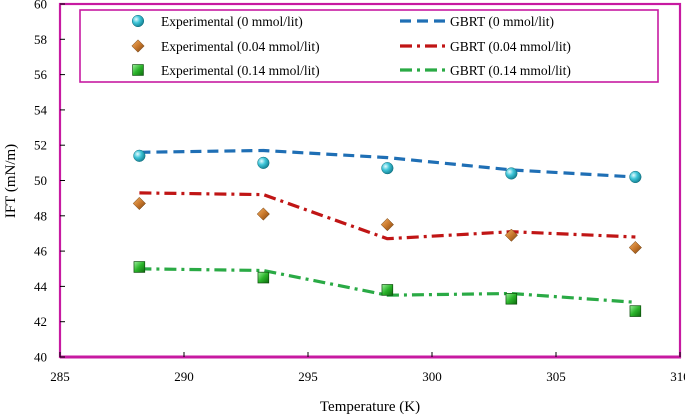 Image resolution: width=685 pixels, height=416 pixels. Describe the element at coordinates (432, 376) in the screenshot. I see `x-tick-label: 300` at that location.